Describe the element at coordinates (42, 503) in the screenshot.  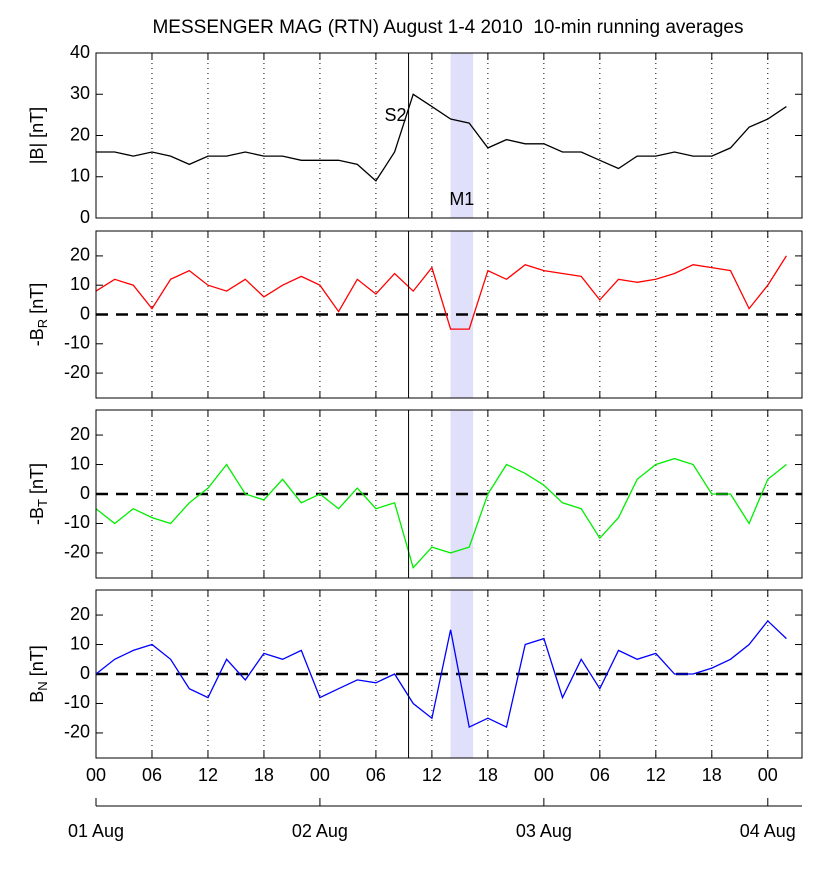
I see `y-axis-label-part: T` at that location.